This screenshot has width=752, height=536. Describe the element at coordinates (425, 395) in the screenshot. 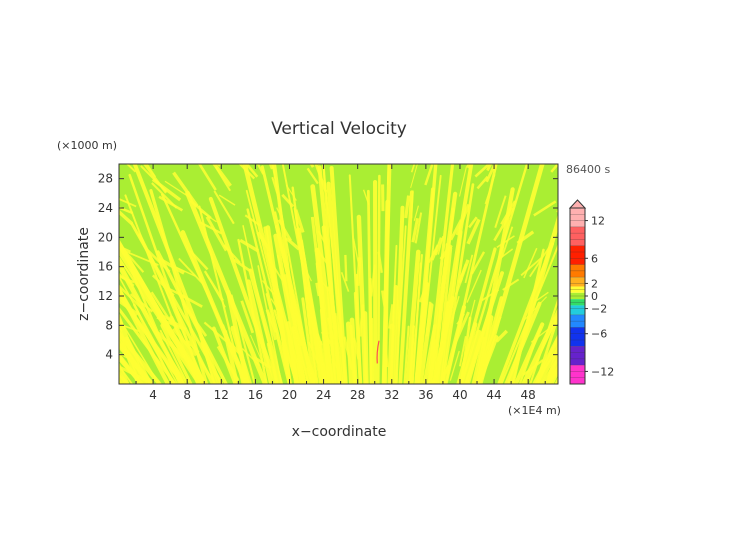

I see `x-tick-label: 36` at that location.